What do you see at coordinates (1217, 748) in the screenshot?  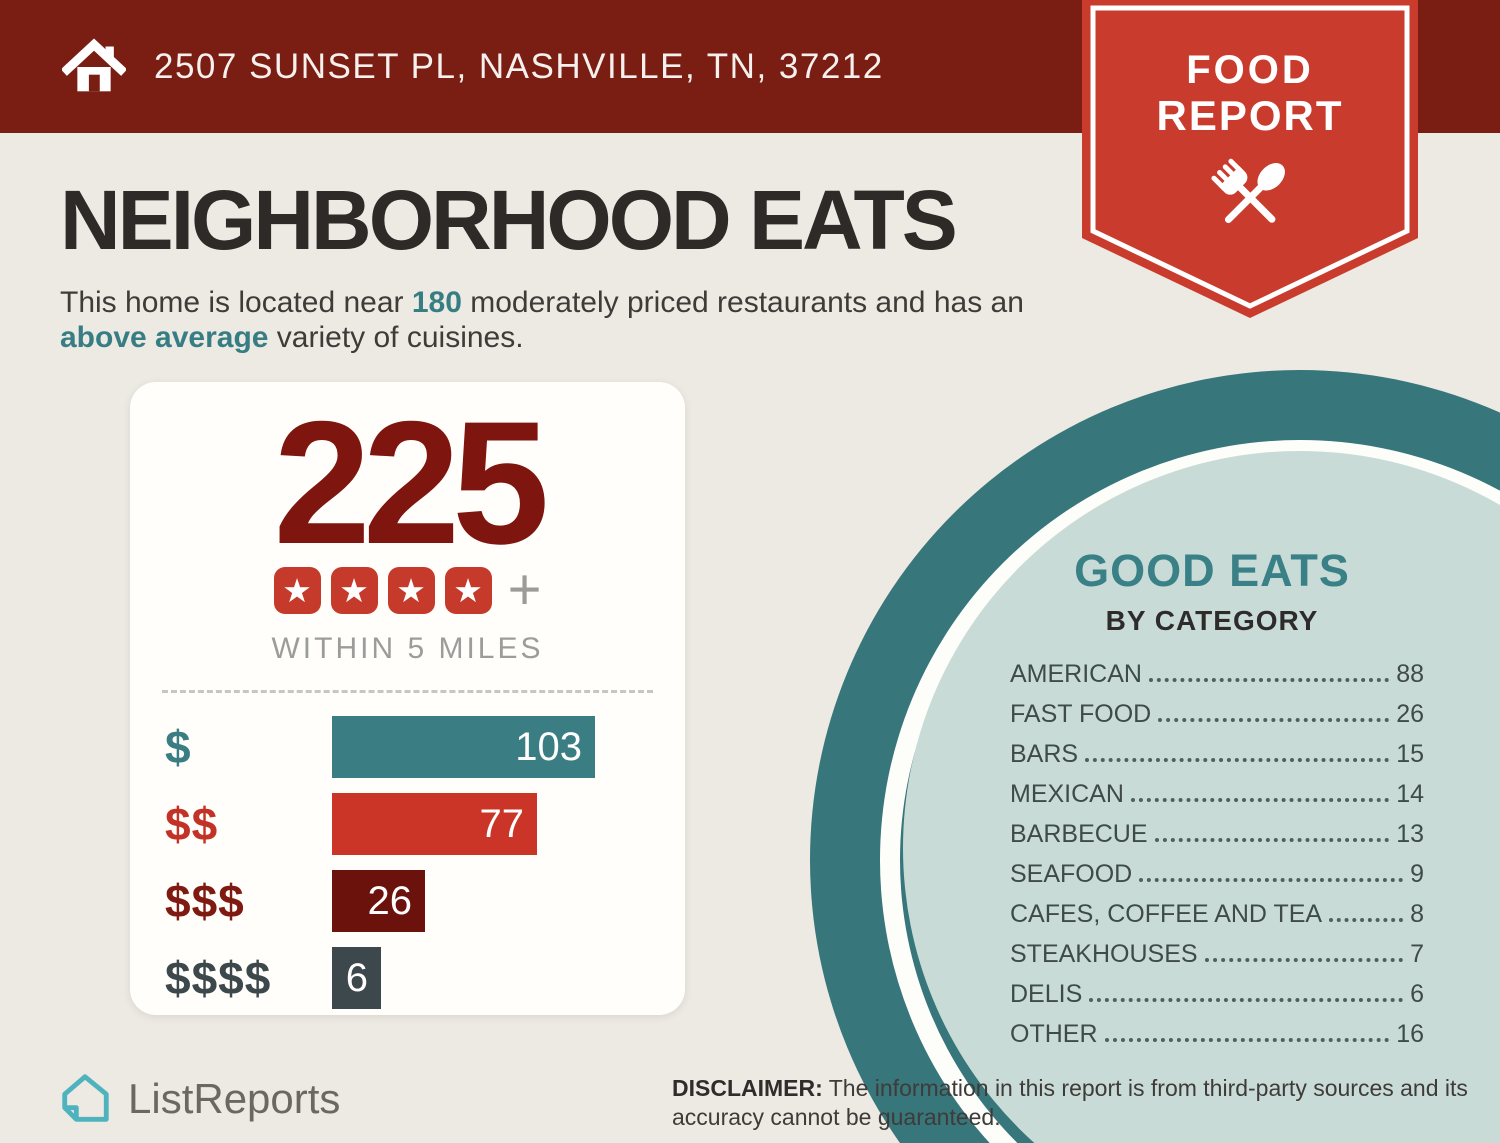 I see `list-item: BARS 15` at bounding box center [1217, 748].